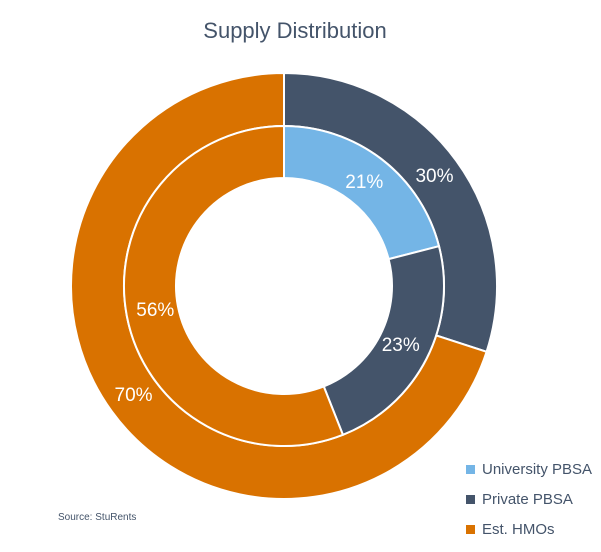 The height and width of the screenshot is (552, 601). Describe the element at coordinates (97, 517) in the screenshot. I see `source-note: Source: StuRents` at that location.